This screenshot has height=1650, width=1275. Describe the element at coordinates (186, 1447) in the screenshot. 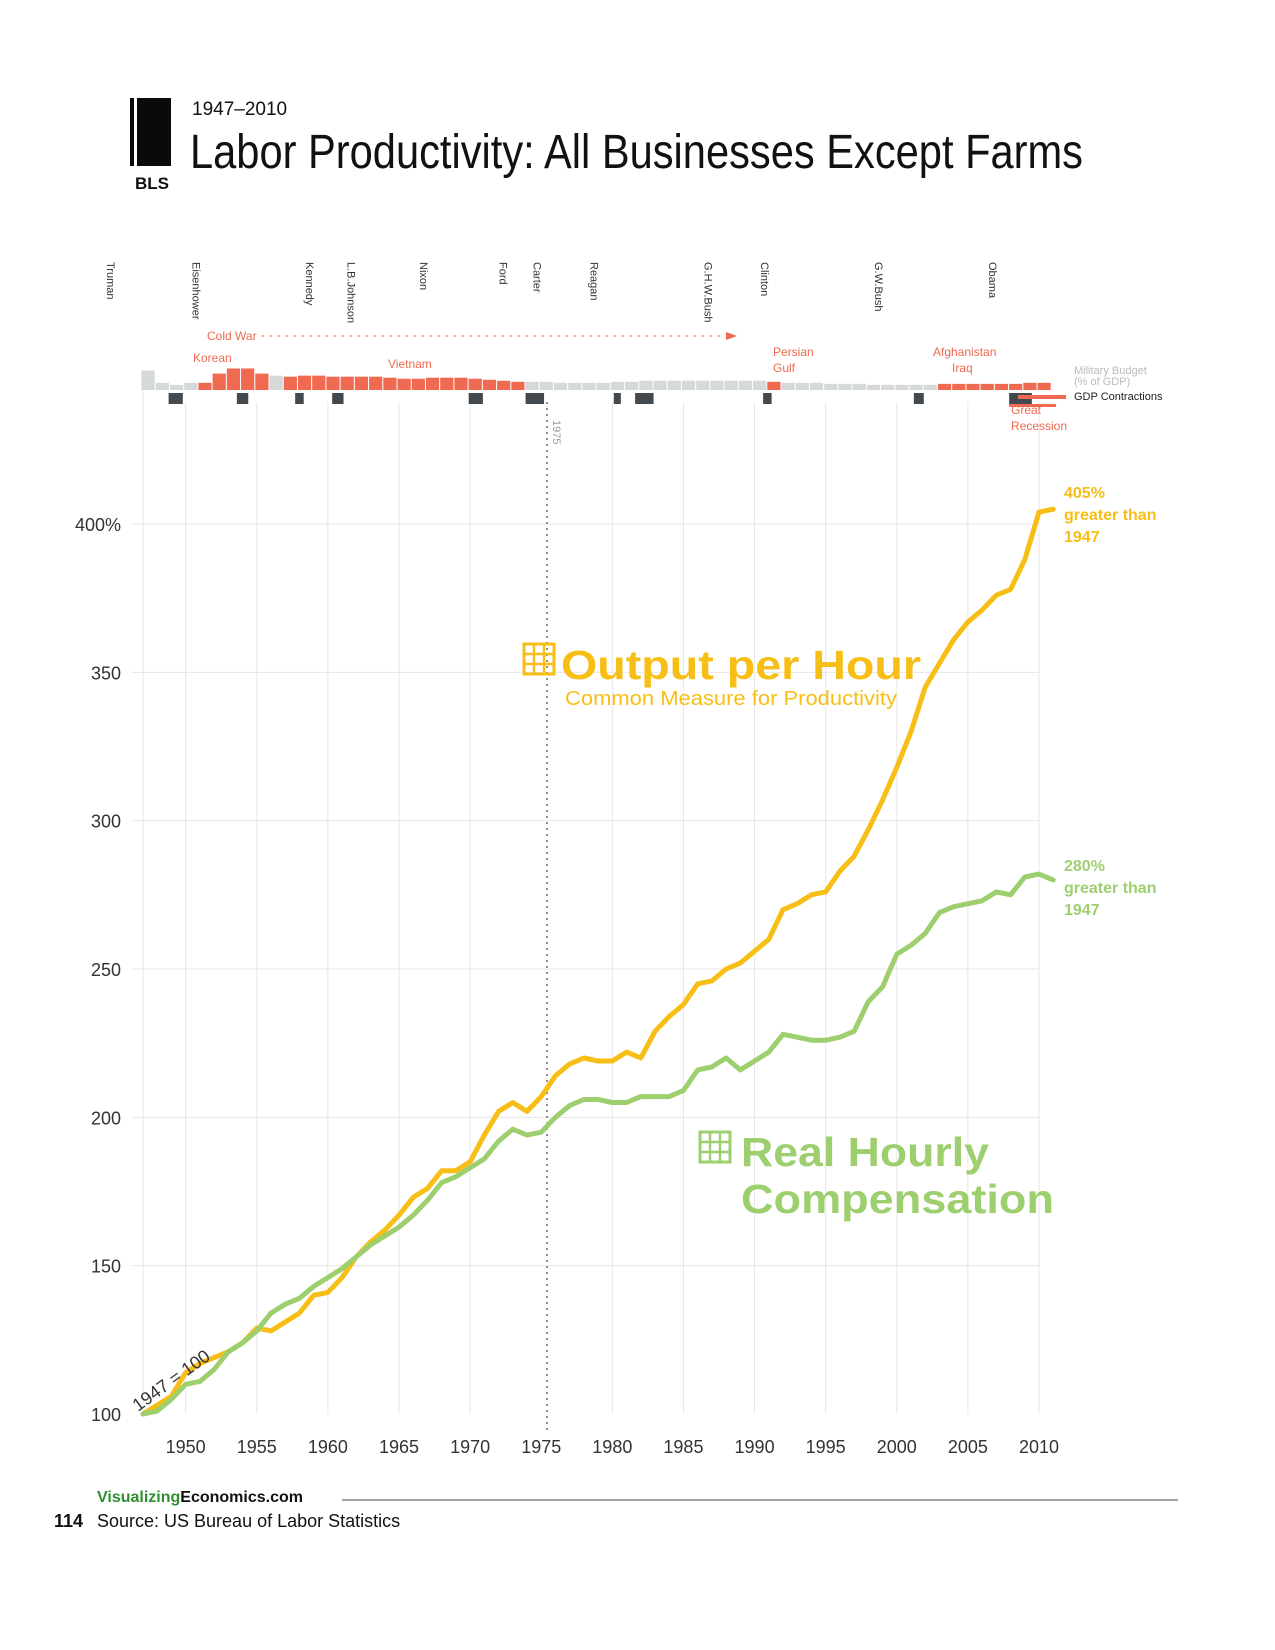

I see `x-tick-label: 1950` at that location.